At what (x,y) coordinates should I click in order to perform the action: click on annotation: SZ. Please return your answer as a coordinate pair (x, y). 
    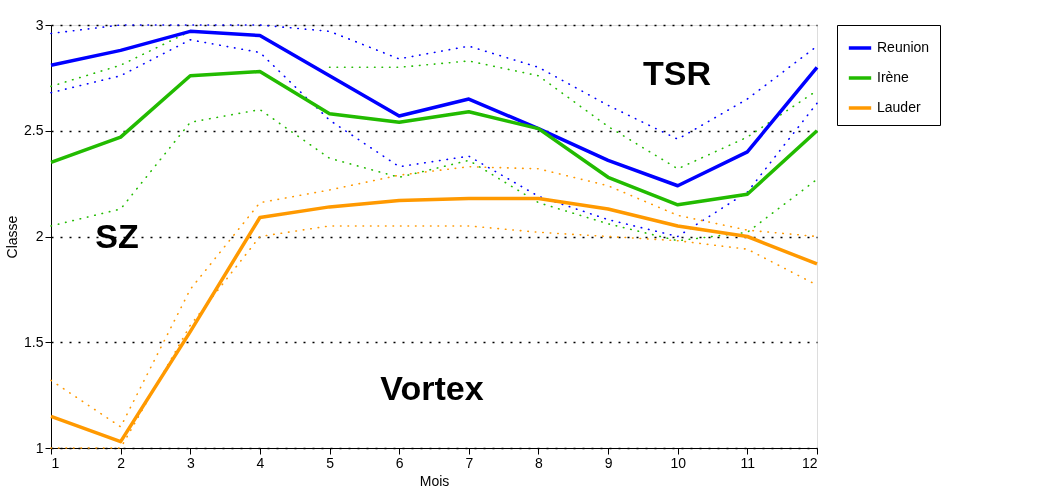
    Looking at the image, I should click on (117, 236).